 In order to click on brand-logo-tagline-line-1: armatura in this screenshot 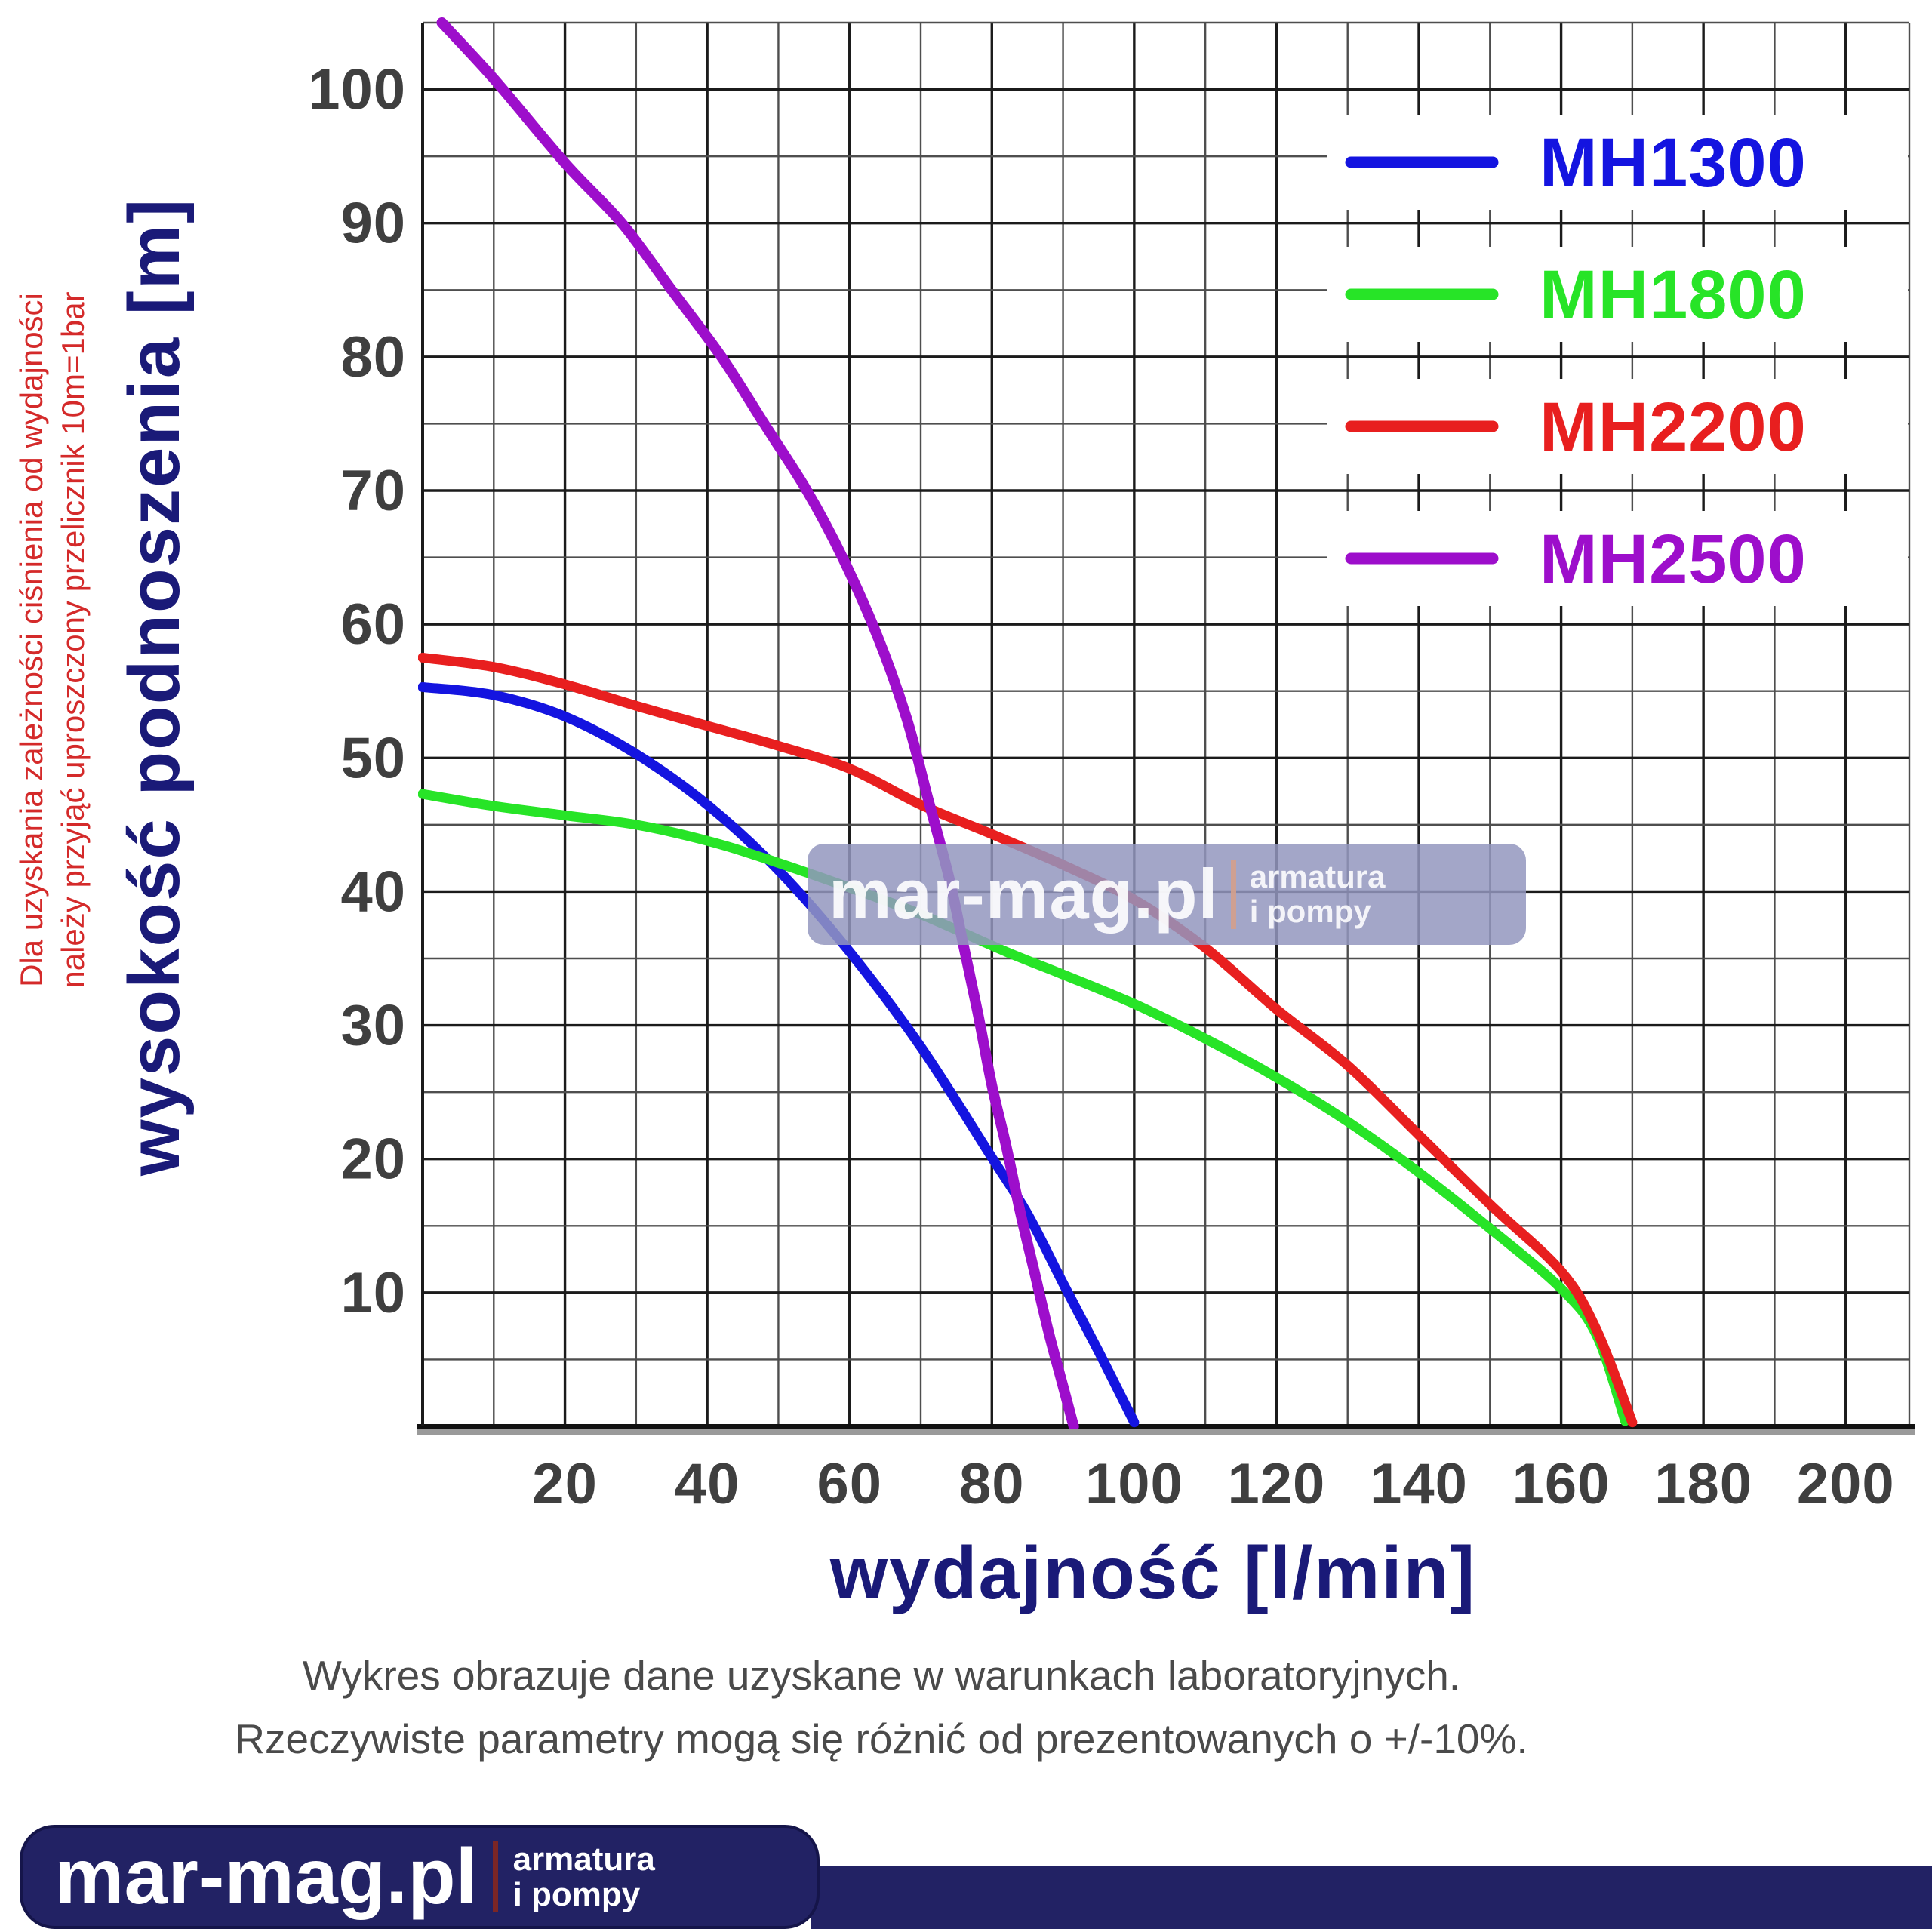, I will do `click(583, 1859)`.